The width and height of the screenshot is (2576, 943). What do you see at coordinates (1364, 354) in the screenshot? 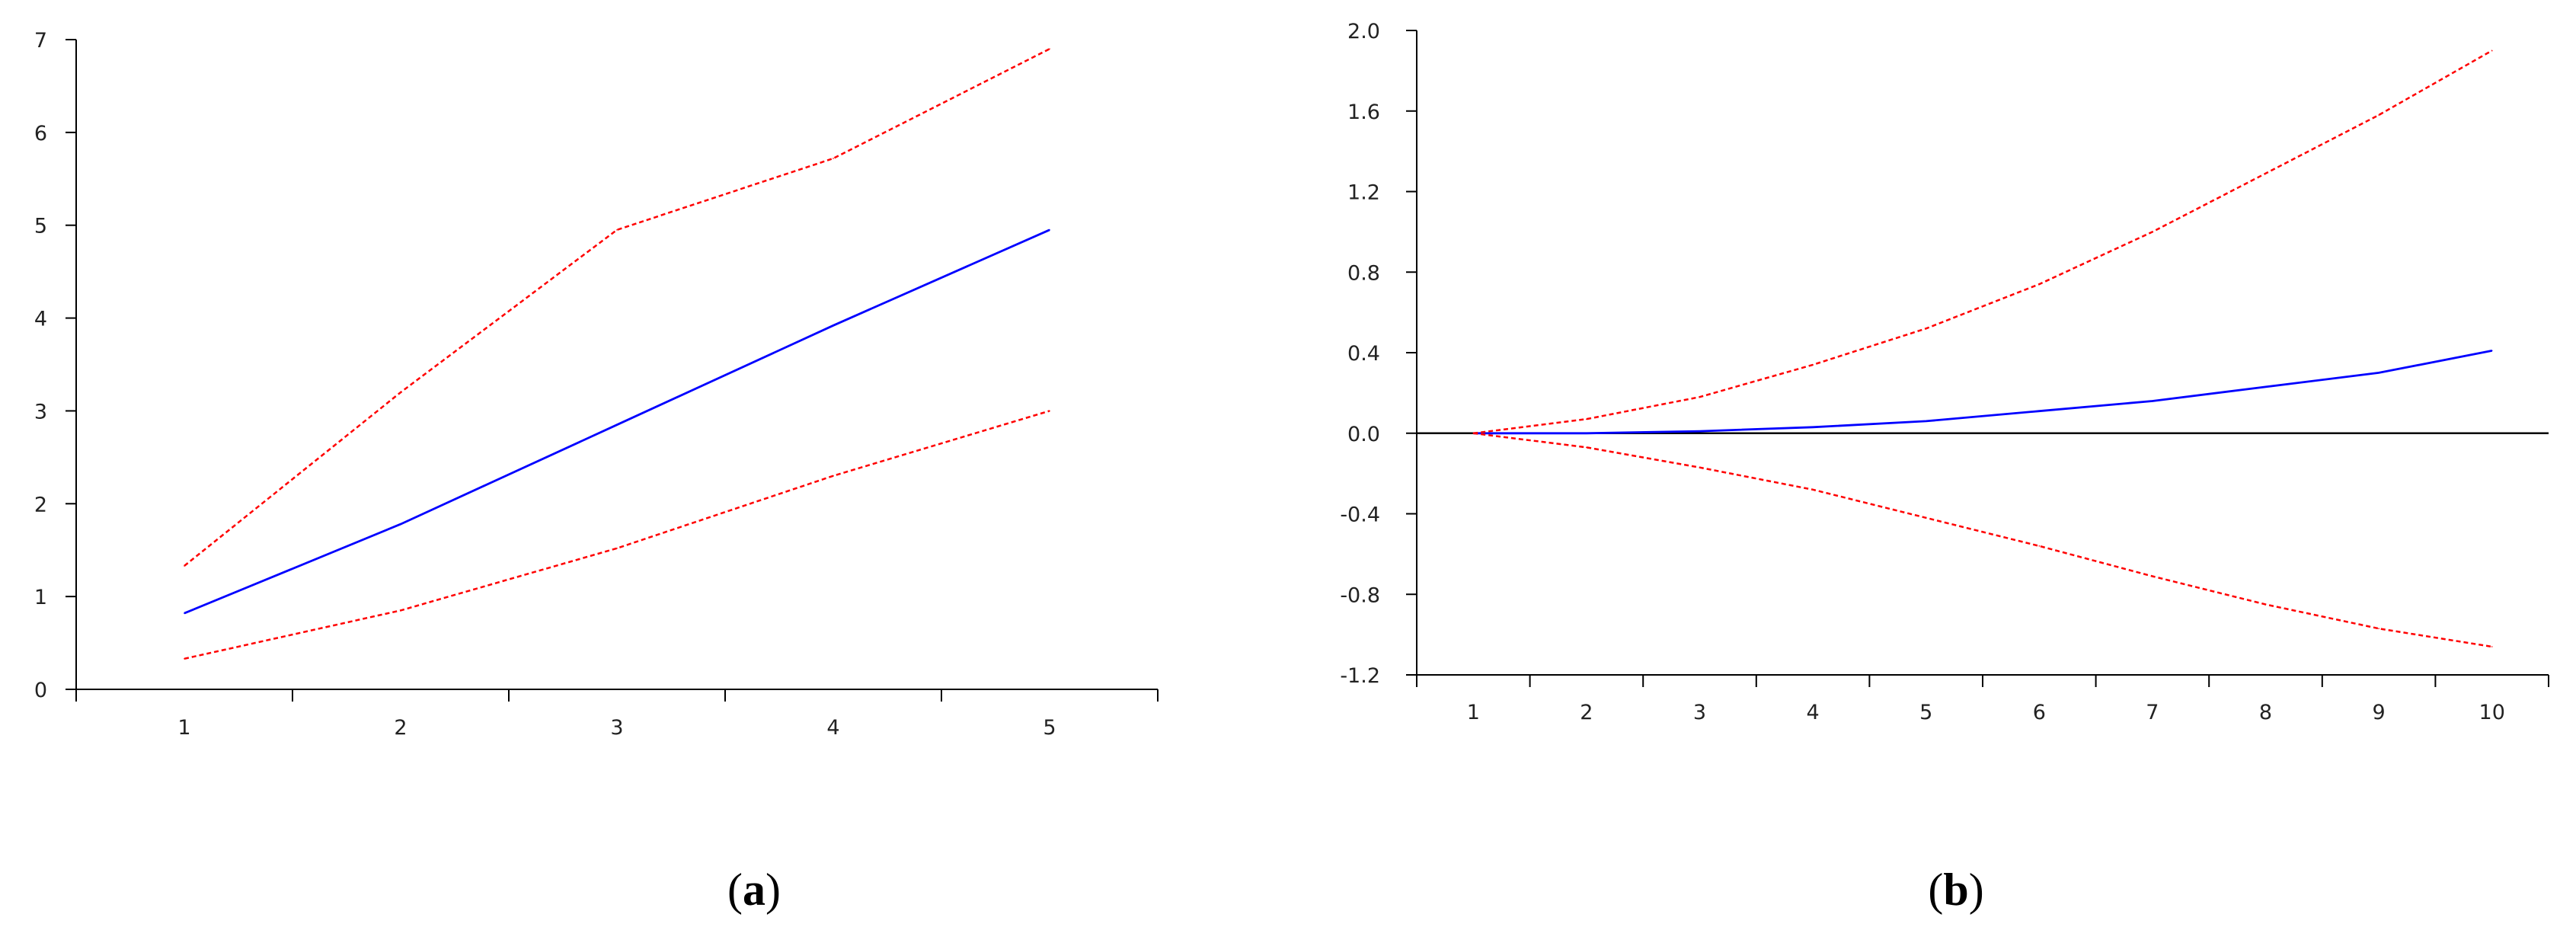
I see `y-tick-label: 0.4` at bounding box center [1364, 354].